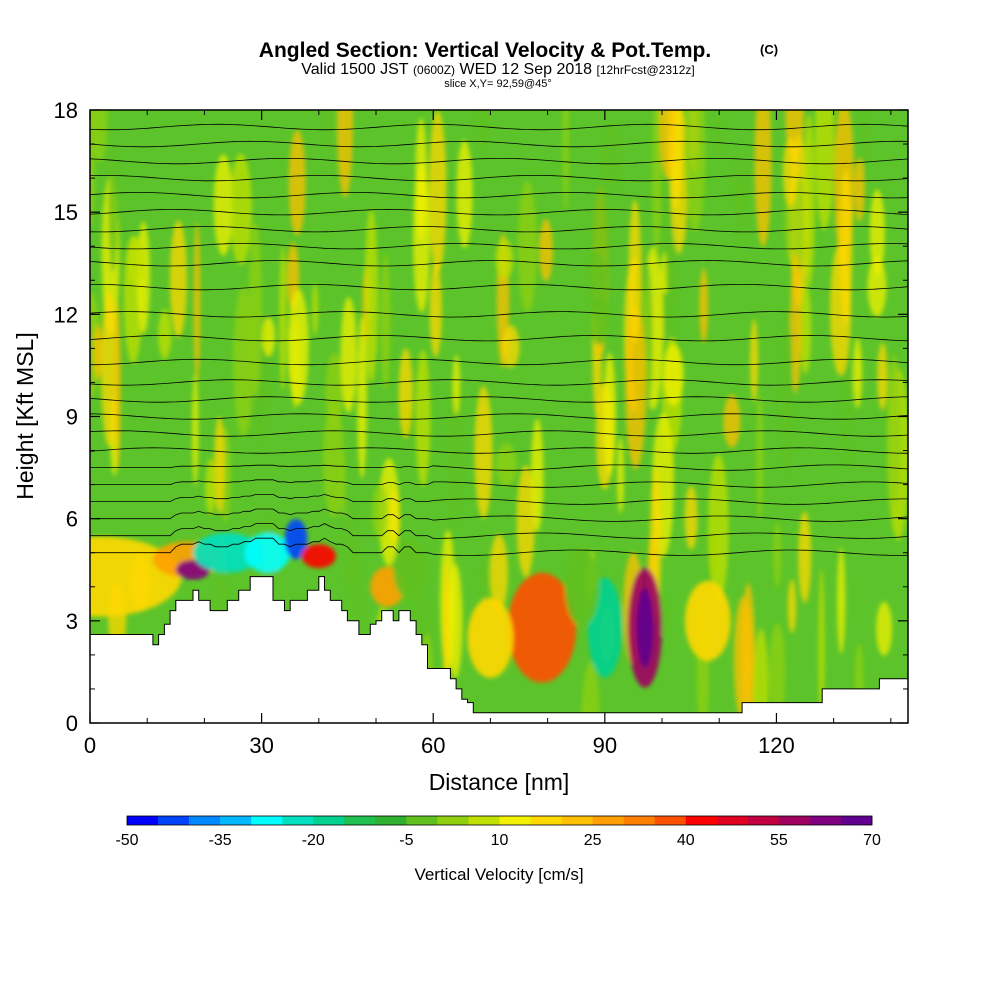  What do you see at coordinates (500, 840) in the screenshot?
I see `colorbar-tick-label: 10` at bounding box center [500, 840].